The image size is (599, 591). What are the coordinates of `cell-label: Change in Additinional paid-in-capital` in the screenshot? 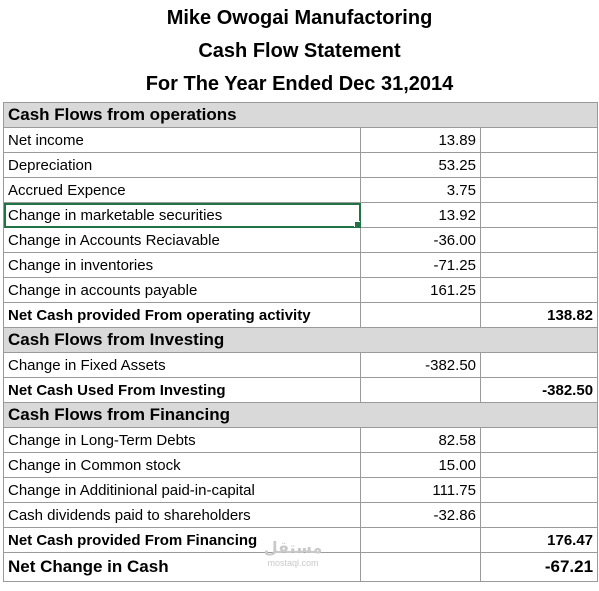 It's located at (182, 490).